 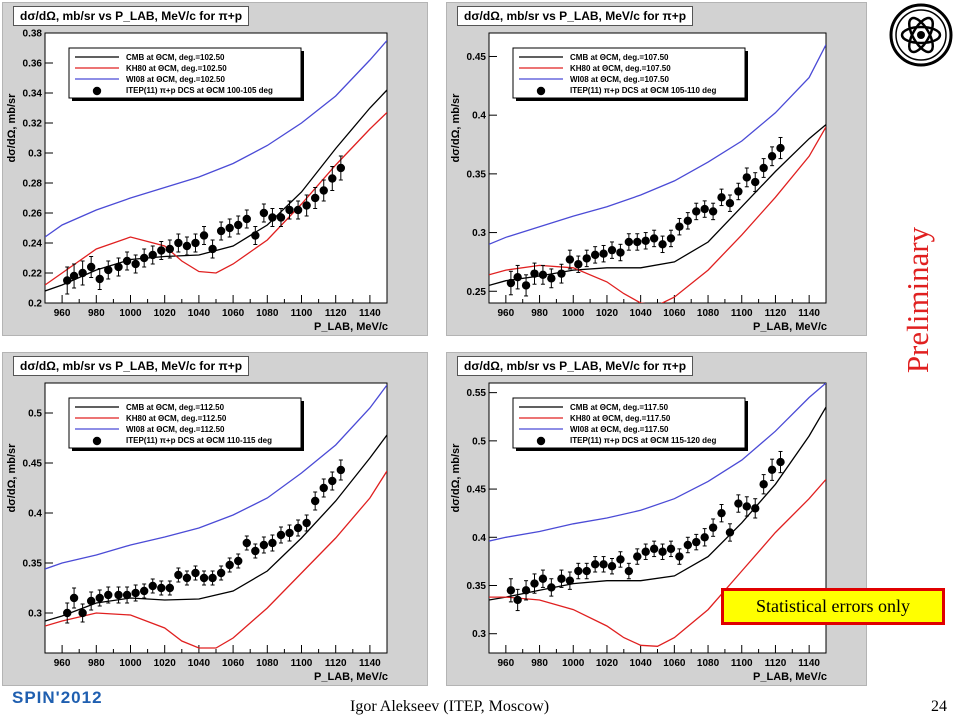 What do you see at coordinates (165, 663) in the screenshot?
I see `x-tick-label: 1020` at bounding box center [165, 663].